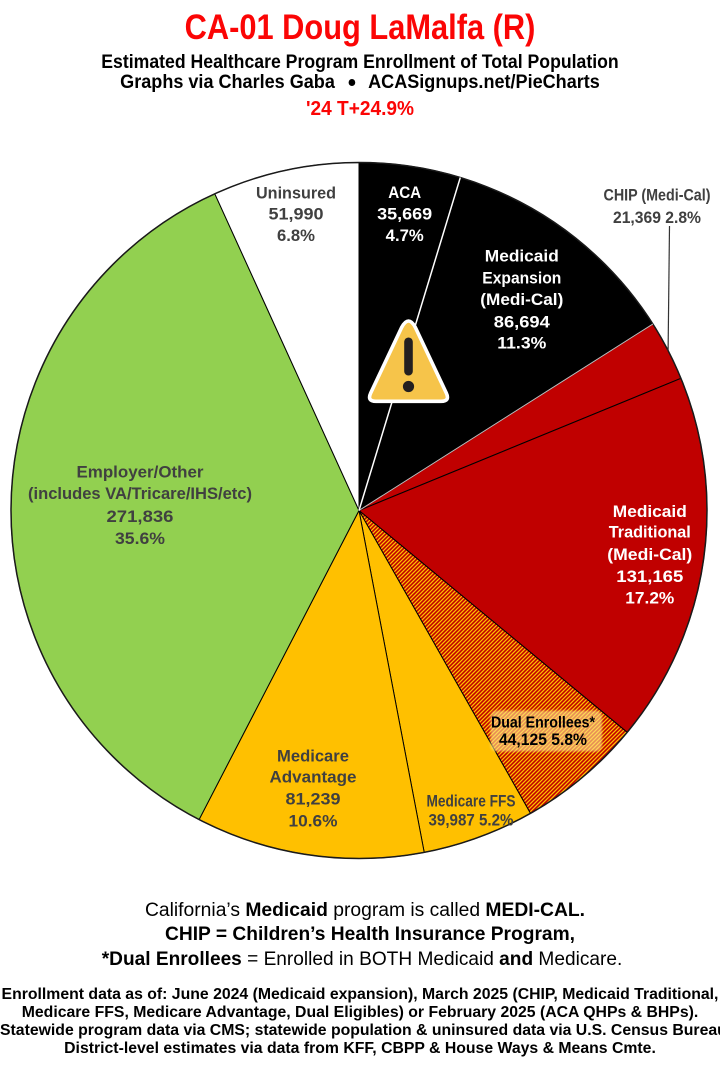  I want to click on svg-text: 35.6%, so click(140, 539).